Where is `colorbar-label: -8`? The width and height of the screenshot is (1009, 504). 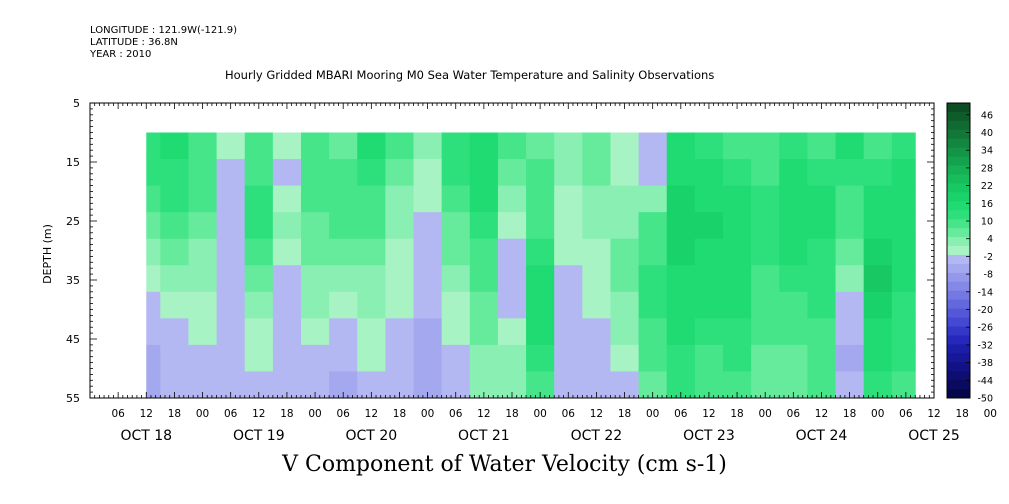
colorbar-label: -8 is located at coordinates (988, 275).